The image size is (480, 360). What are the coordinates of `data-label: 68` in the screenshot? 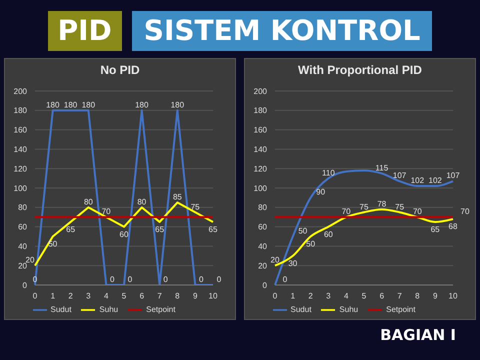 It's located at (453, 227).